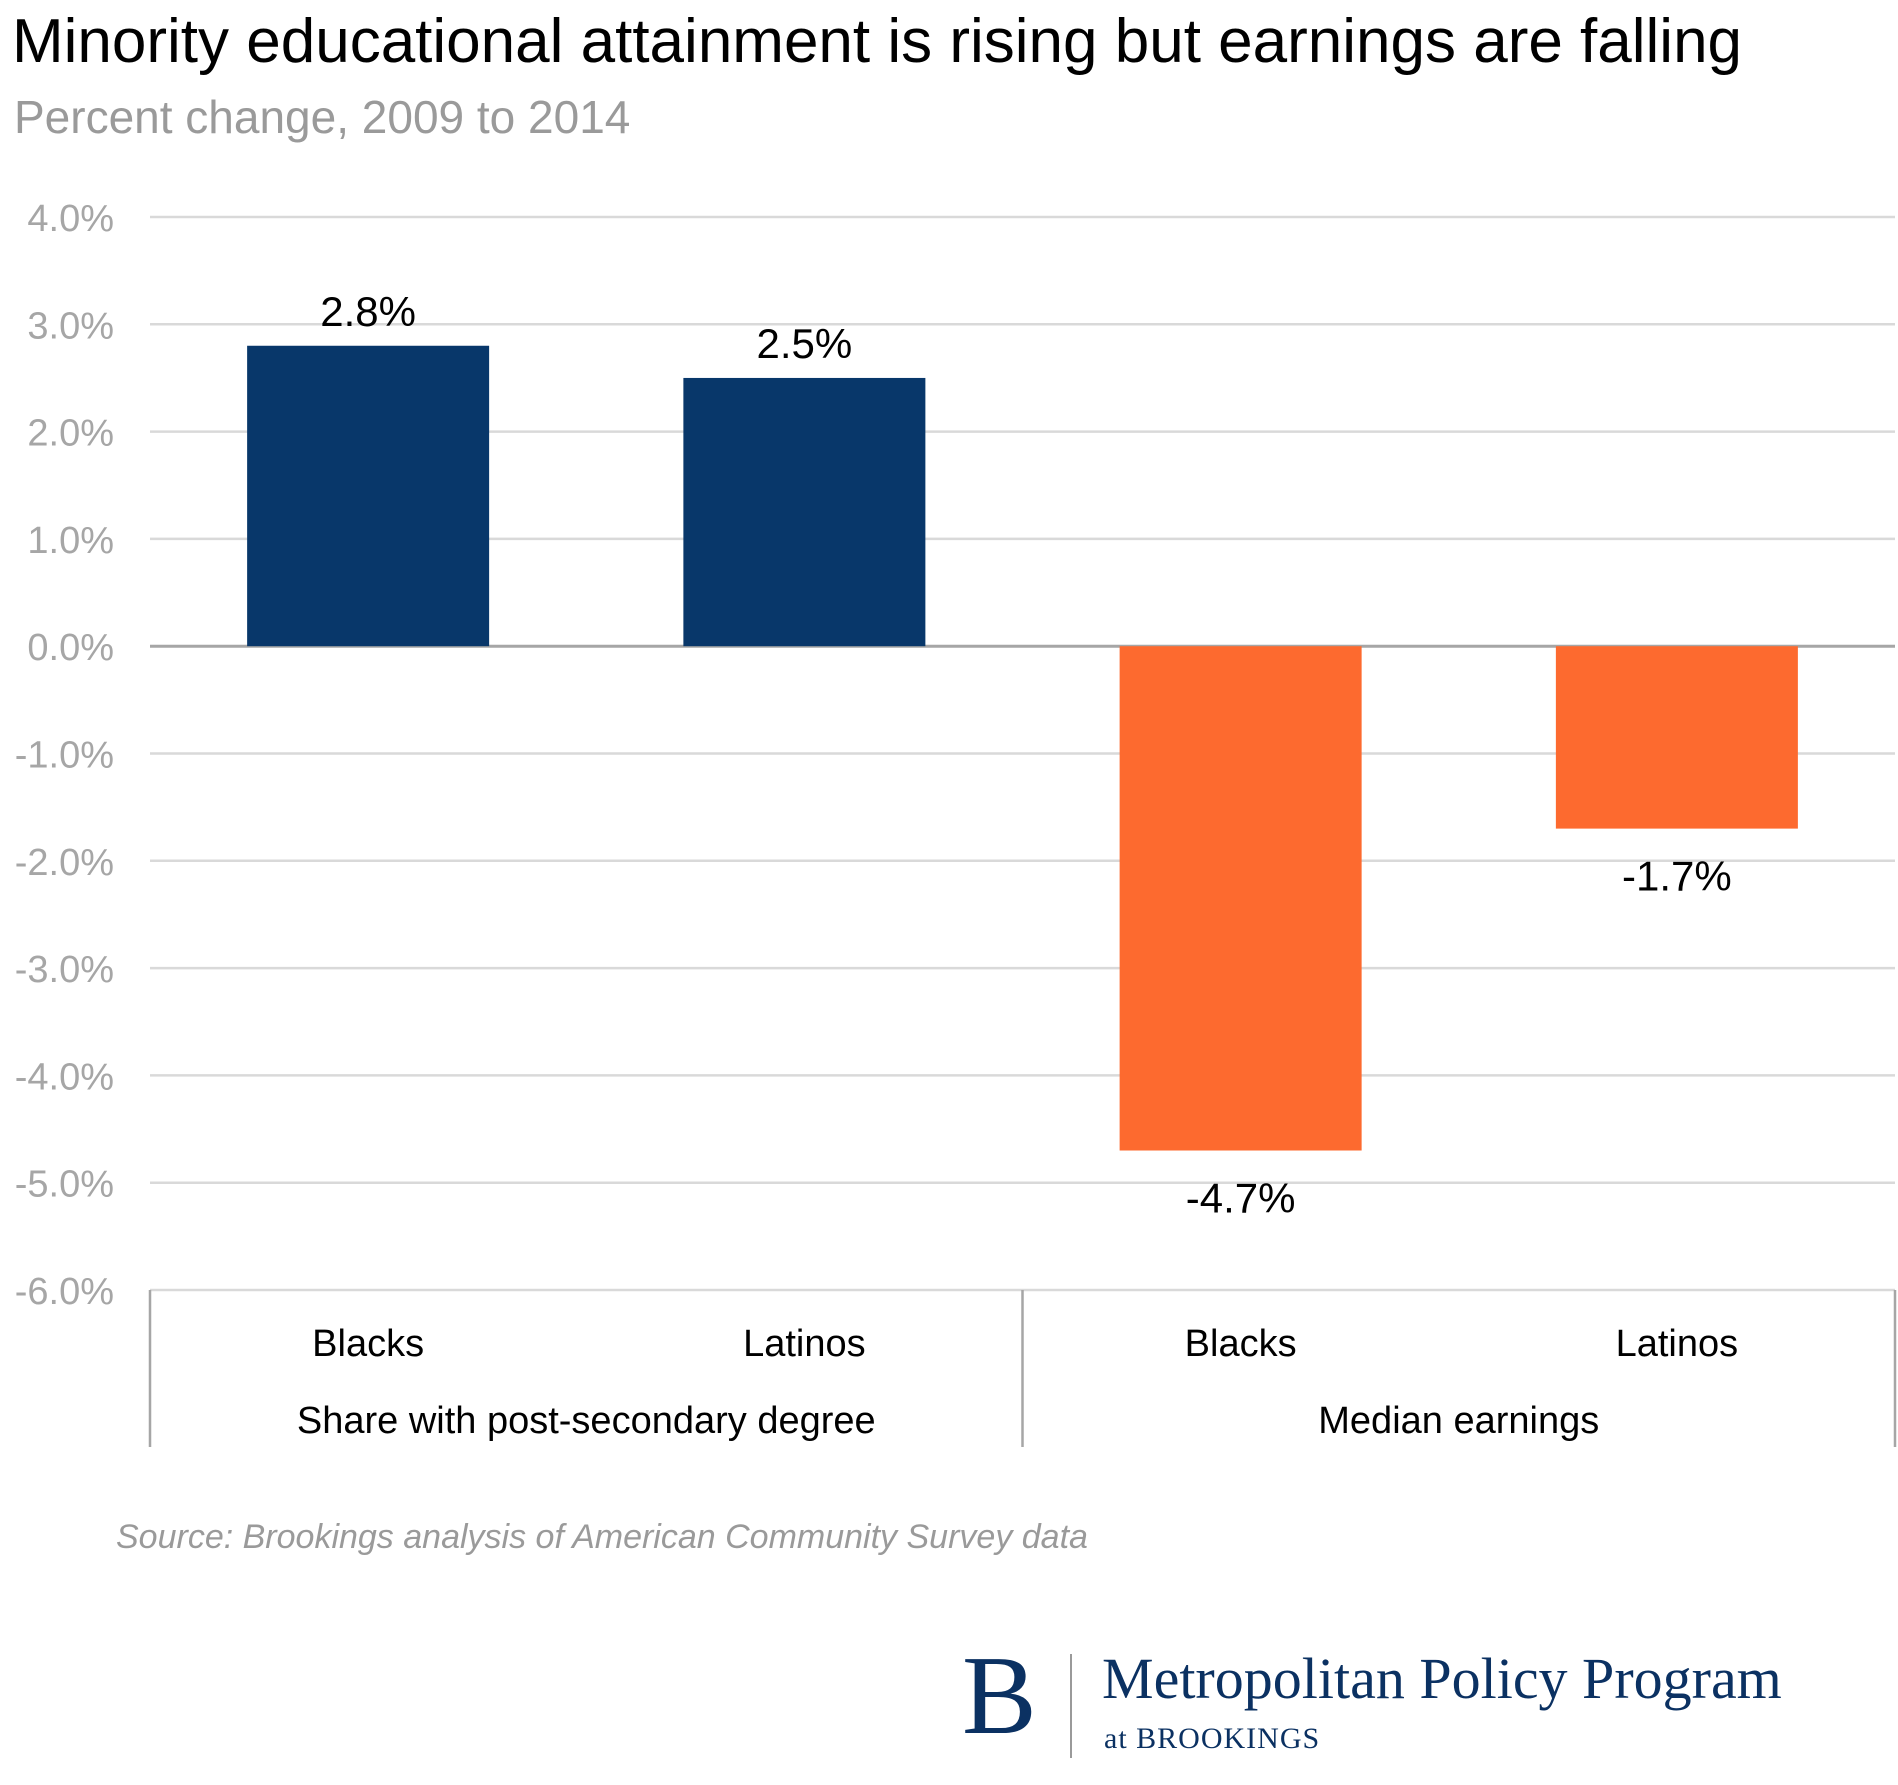 This screenshot has height=1785, width=1898. Describe the element at coordinates (64, 1077) in the screenshot. I see `y-tick-label: -4.0%` at that location.